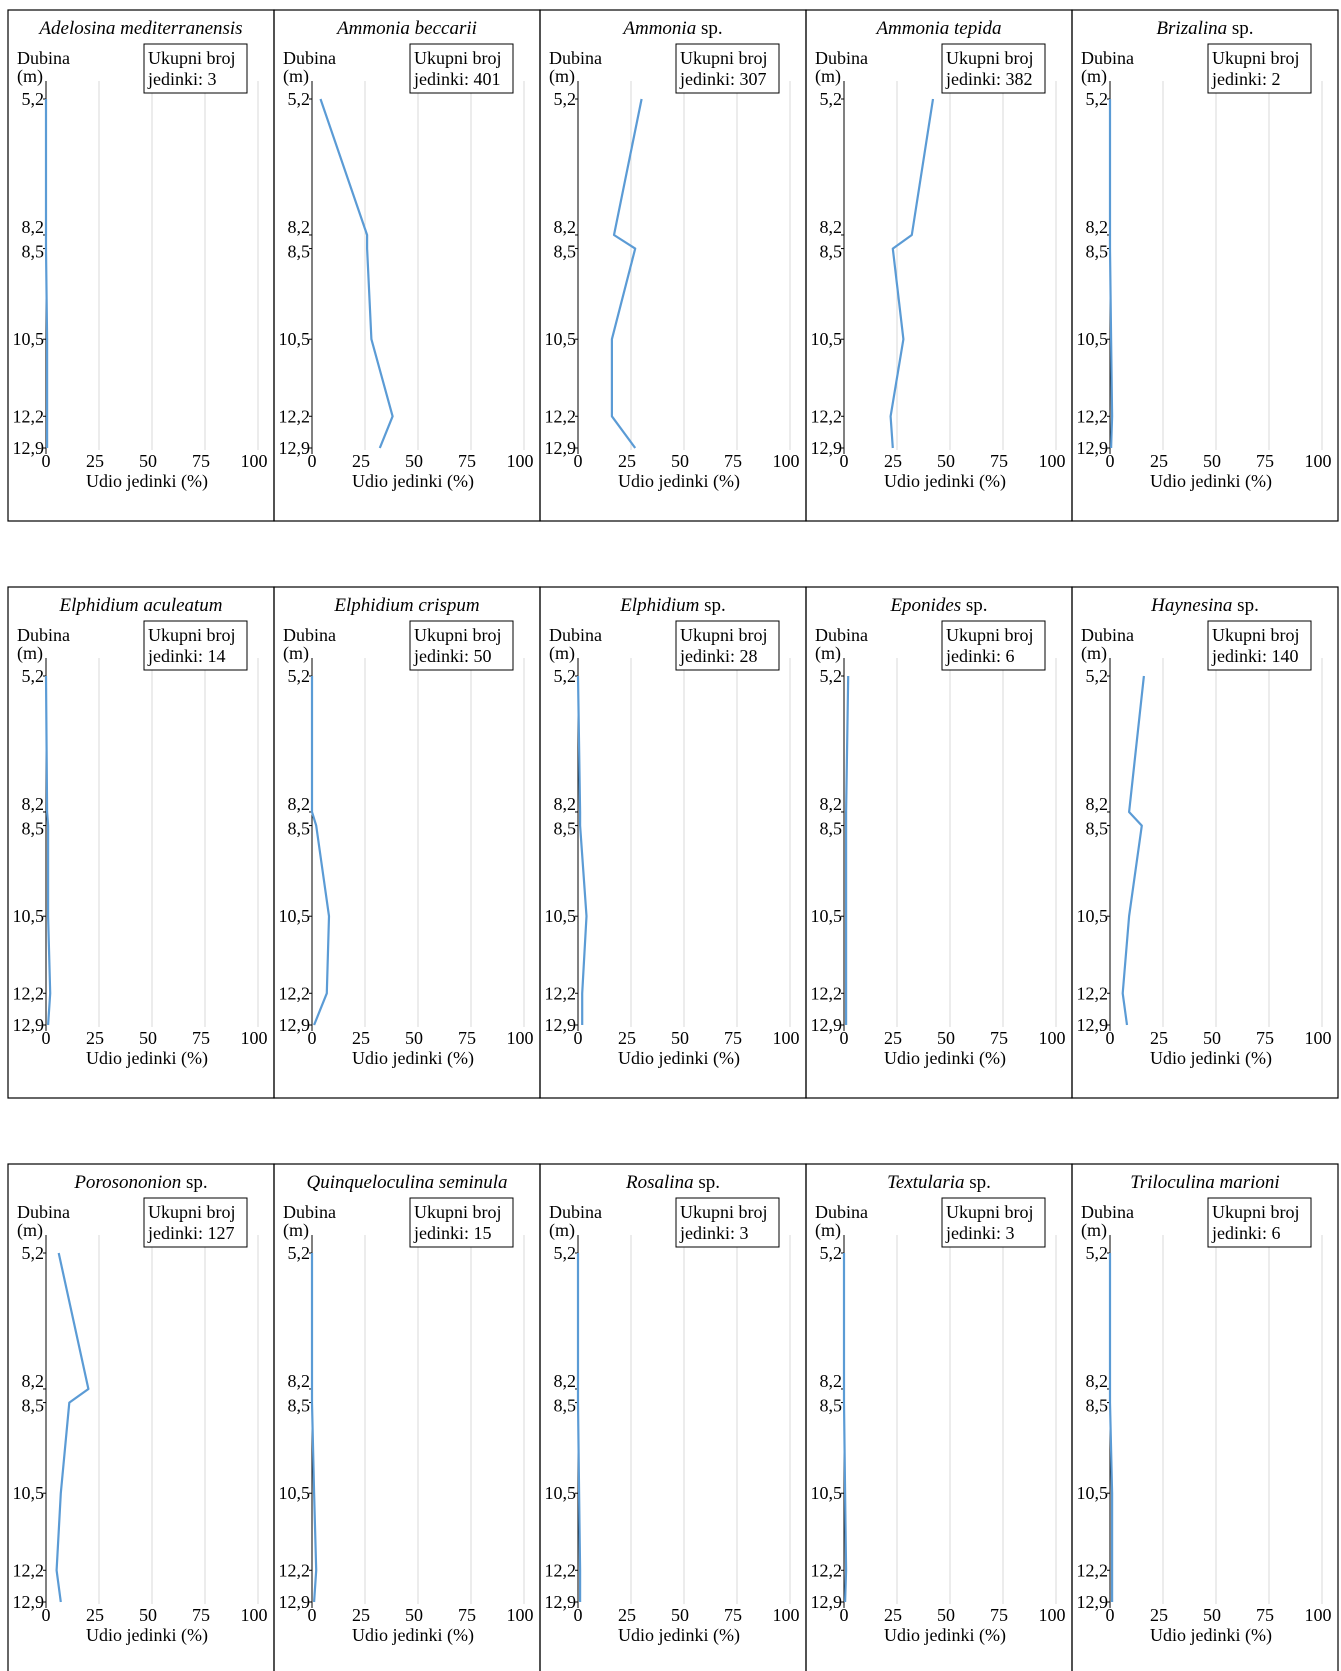  I want to click on panel-frame, so click(1205, 842).